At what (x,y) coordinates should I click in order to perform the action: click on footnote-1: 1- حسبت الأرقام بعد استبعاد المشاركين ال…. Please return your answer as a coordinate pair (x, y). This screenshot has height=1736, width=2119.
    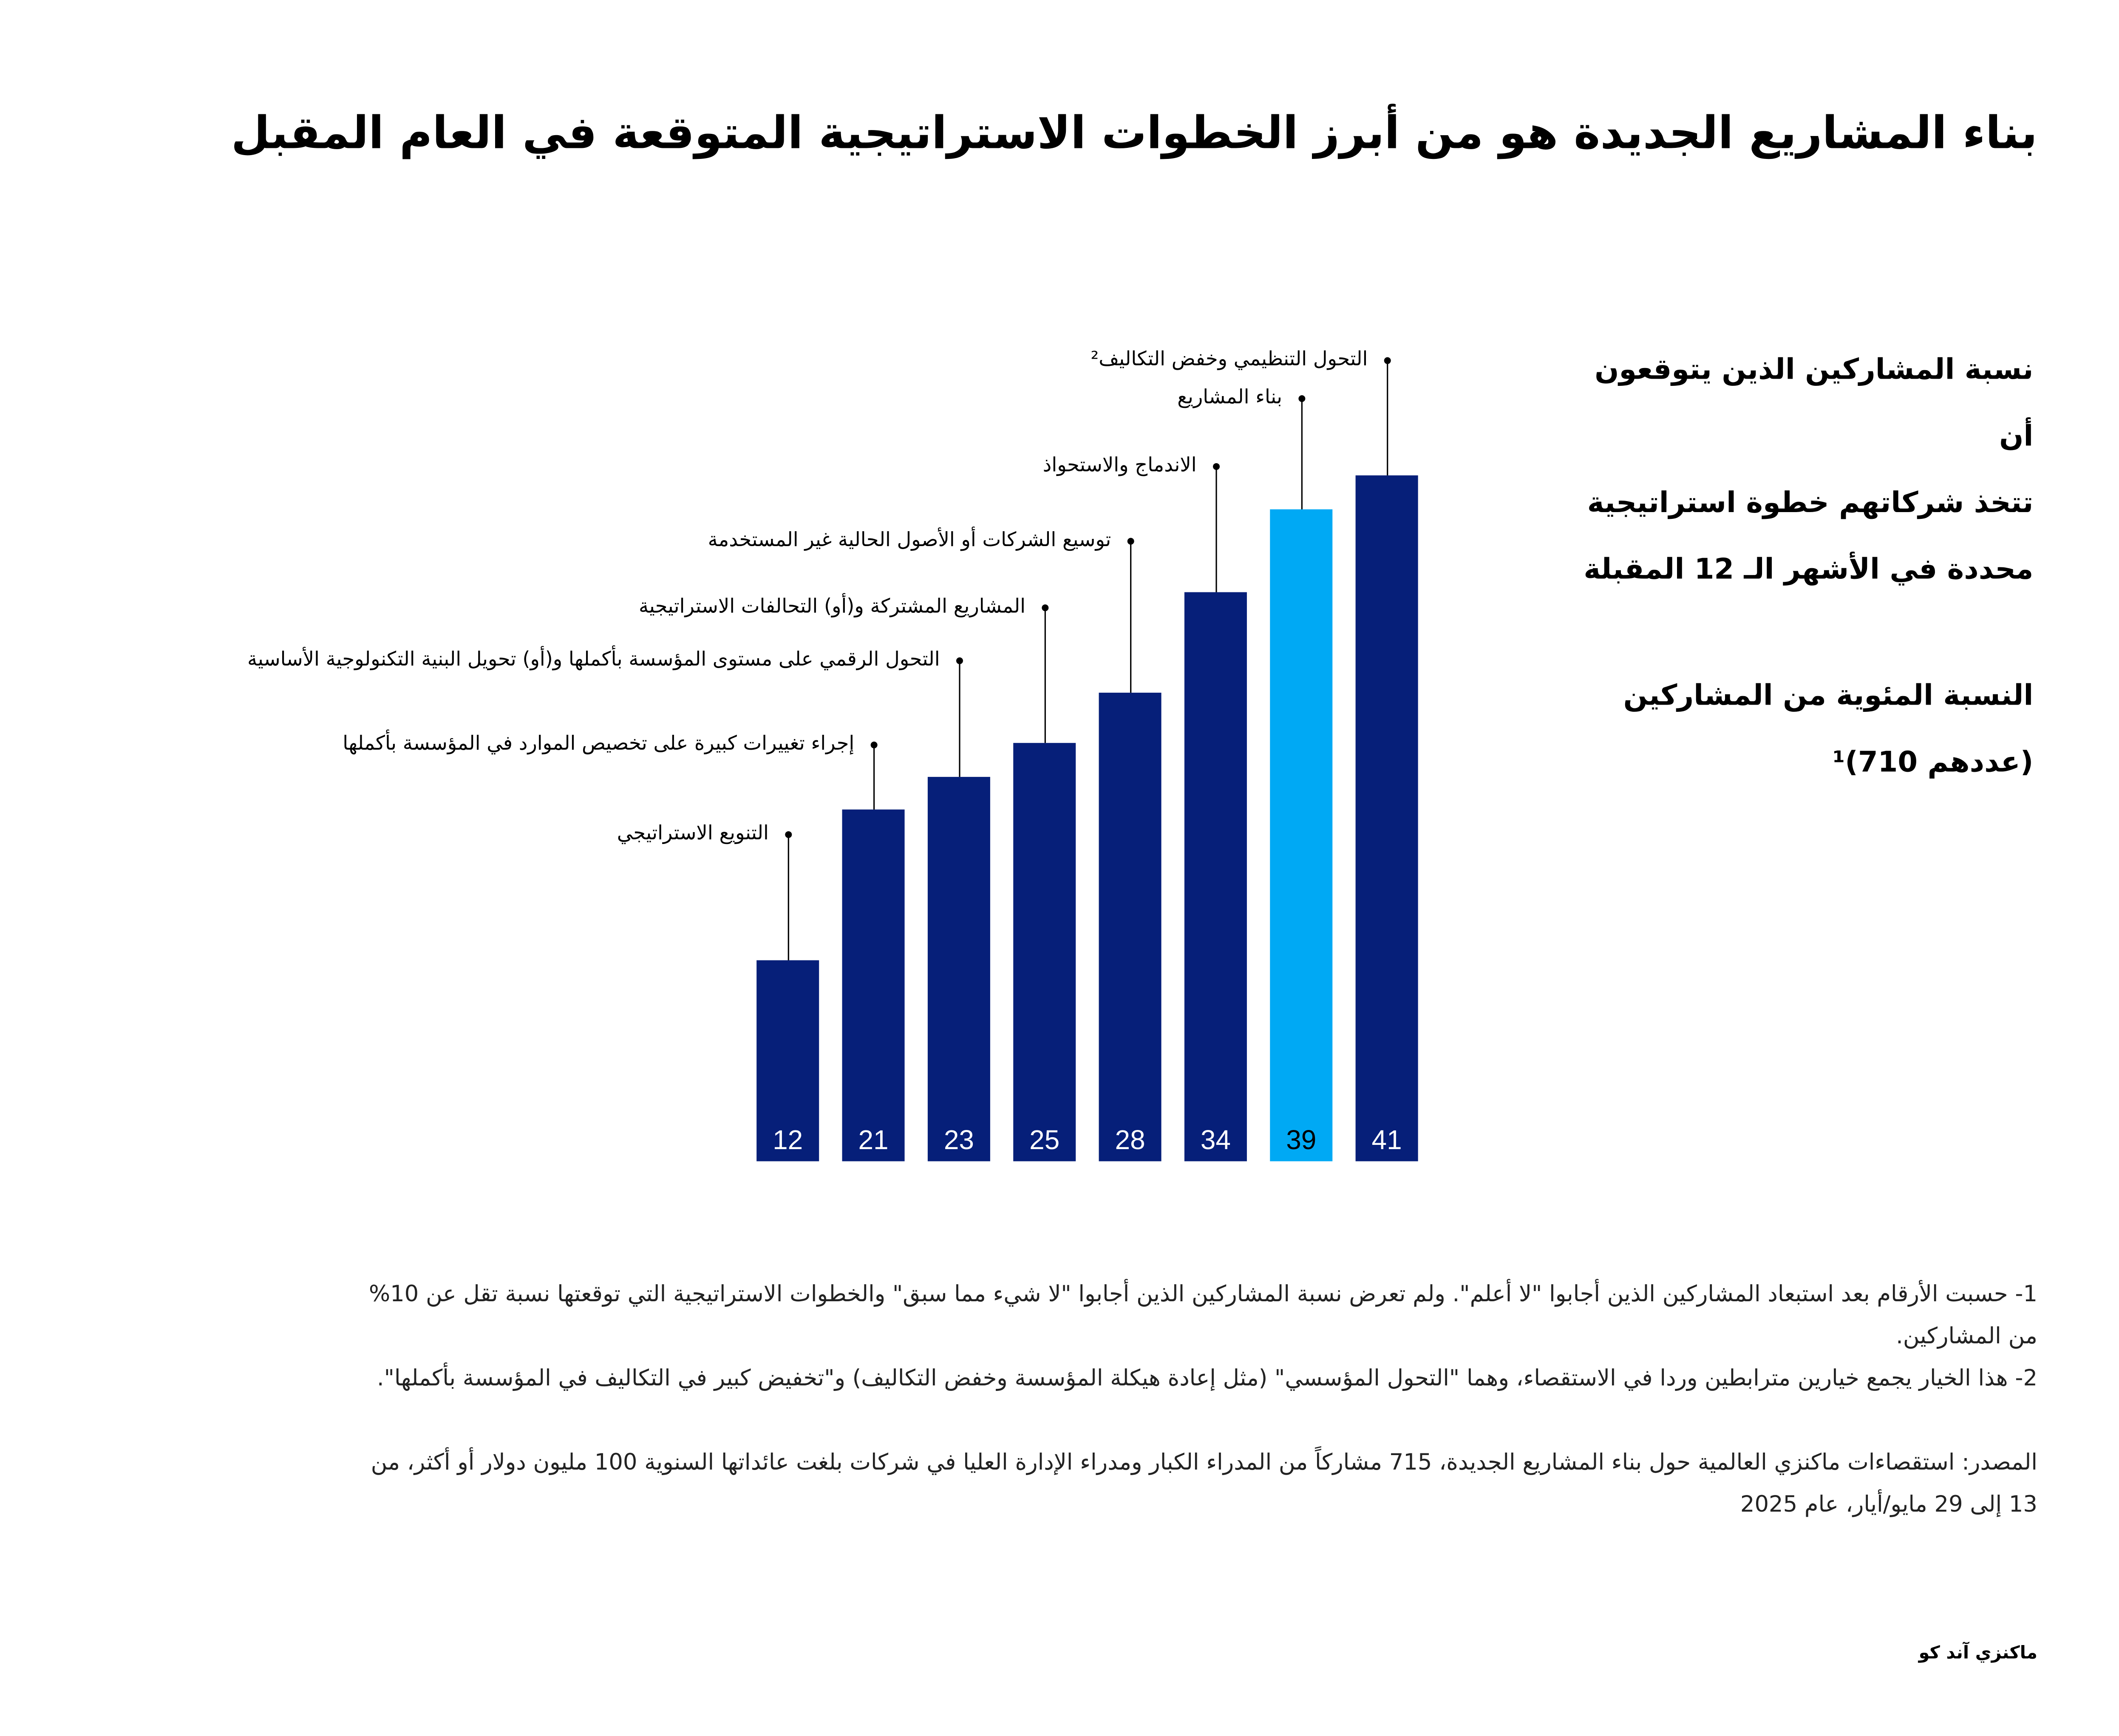
    Looking at the image, I should click on (1202, 1315).